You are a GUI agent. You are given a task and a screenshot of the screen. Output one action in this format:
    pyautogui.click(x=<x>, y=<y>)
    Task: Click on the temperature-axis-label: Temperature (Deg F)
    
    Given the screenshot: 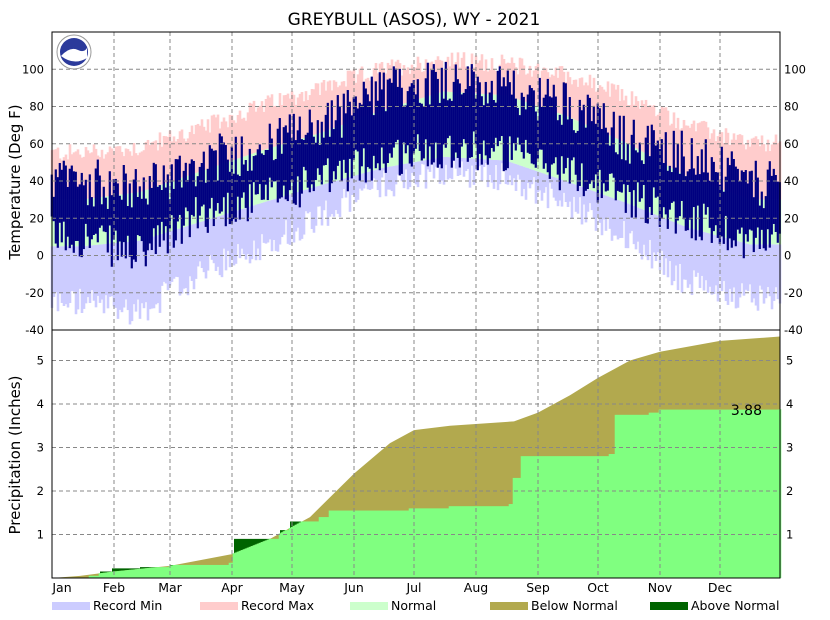 What is the action you would take?
    pyautogui.click(x=15, y=182)
    